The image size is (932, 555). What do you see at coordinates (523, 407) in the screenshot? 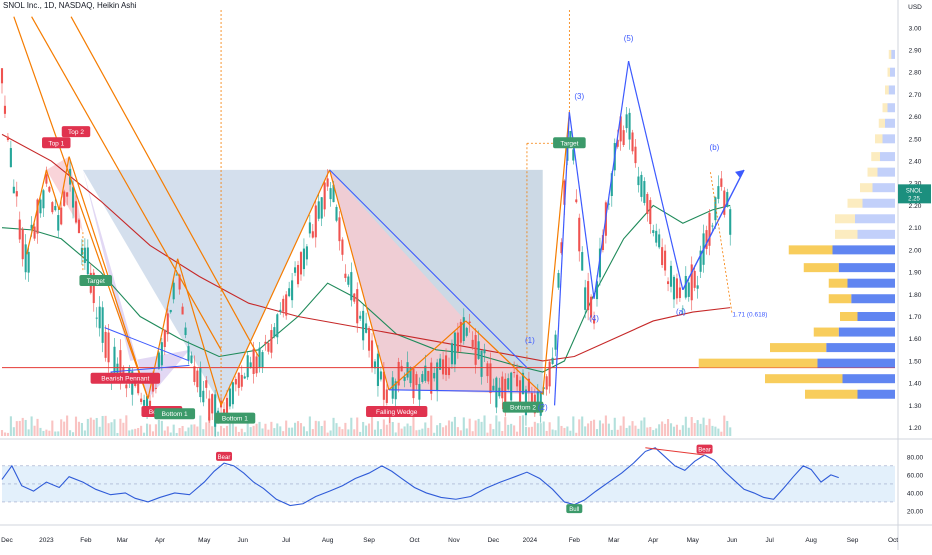
I see `pattern-label-bg` at bounding box center [523, 407].